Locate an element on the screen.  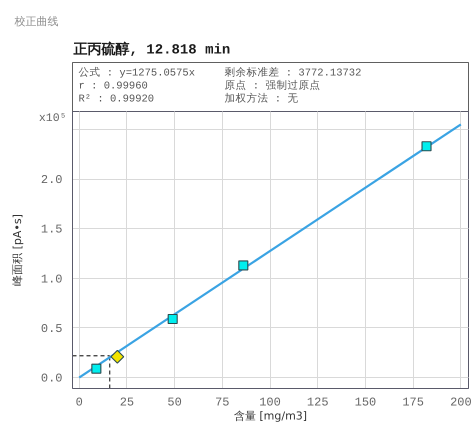
x-tick-label: 125 is located at coordinates (317, 403).